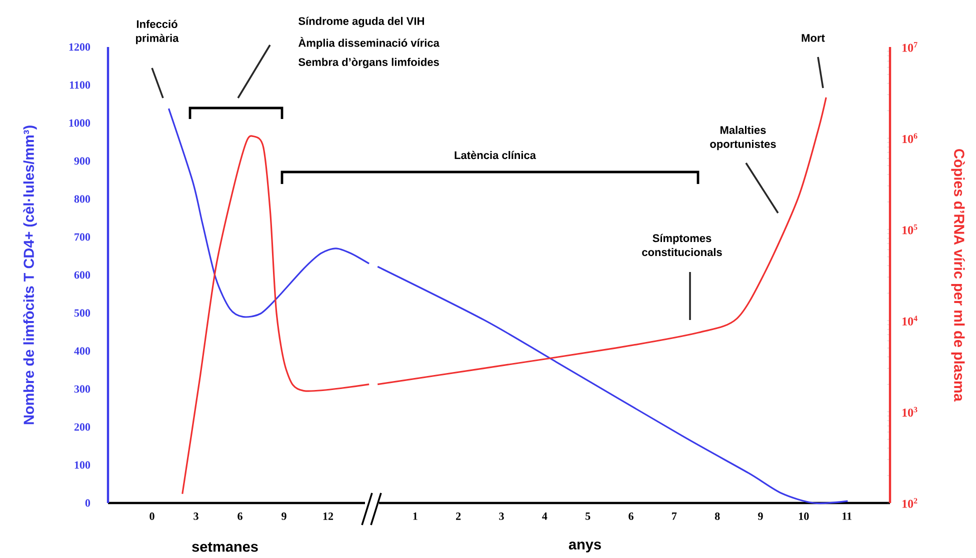  What do you see at coordinates (743, 138) in the screenshot?
I see `annotation: Malalties oportunistes` at bounding box center [743, 138].